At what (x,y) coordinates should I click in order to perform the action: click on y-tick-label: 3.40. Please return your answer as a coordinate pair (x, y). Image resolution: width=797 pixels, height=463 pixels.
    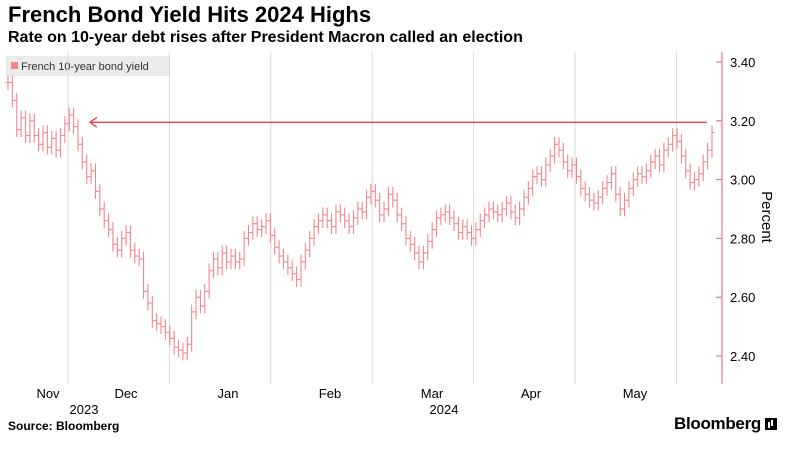
    Looking at the image, I should click on (742, 62).